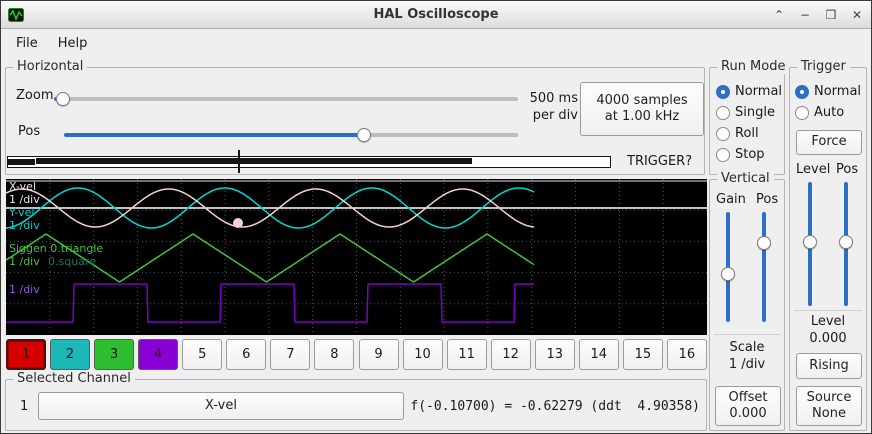  What do you see at coordinates (363, 135) in the screenshot?
I see `pos-slider-handle` at bounding box center [363, 135].